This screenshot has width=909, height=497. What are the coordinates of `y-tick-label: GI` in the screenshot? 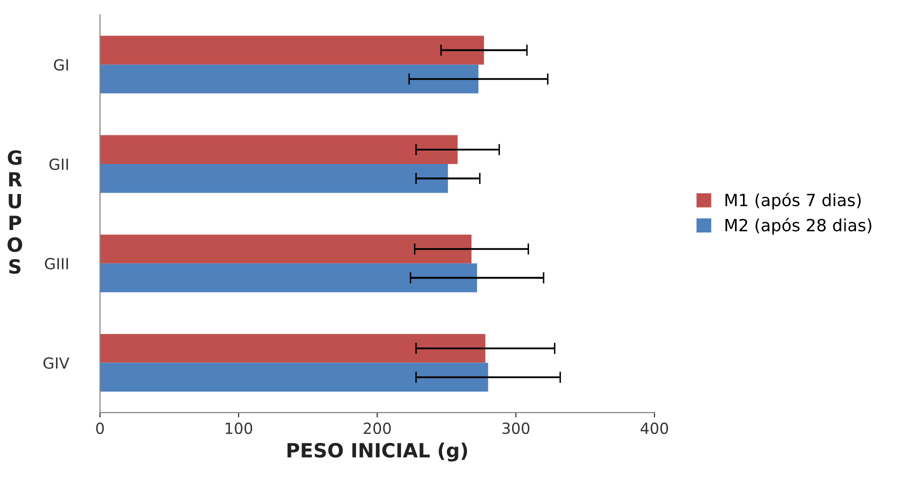 It's located at (61, 65).